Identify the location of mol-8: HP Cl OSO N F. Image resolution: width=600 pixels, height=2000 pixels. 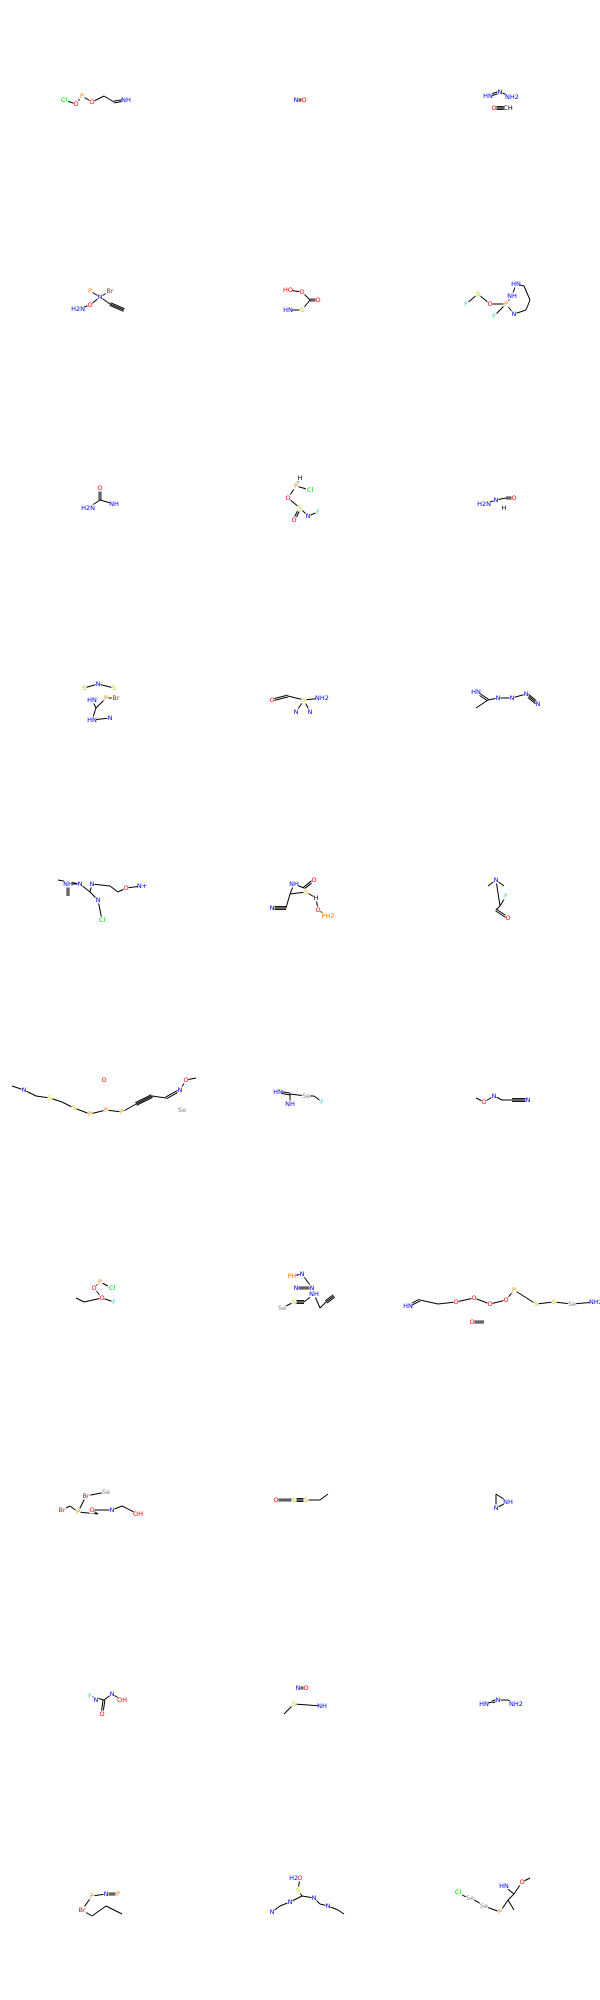
(303, 499).